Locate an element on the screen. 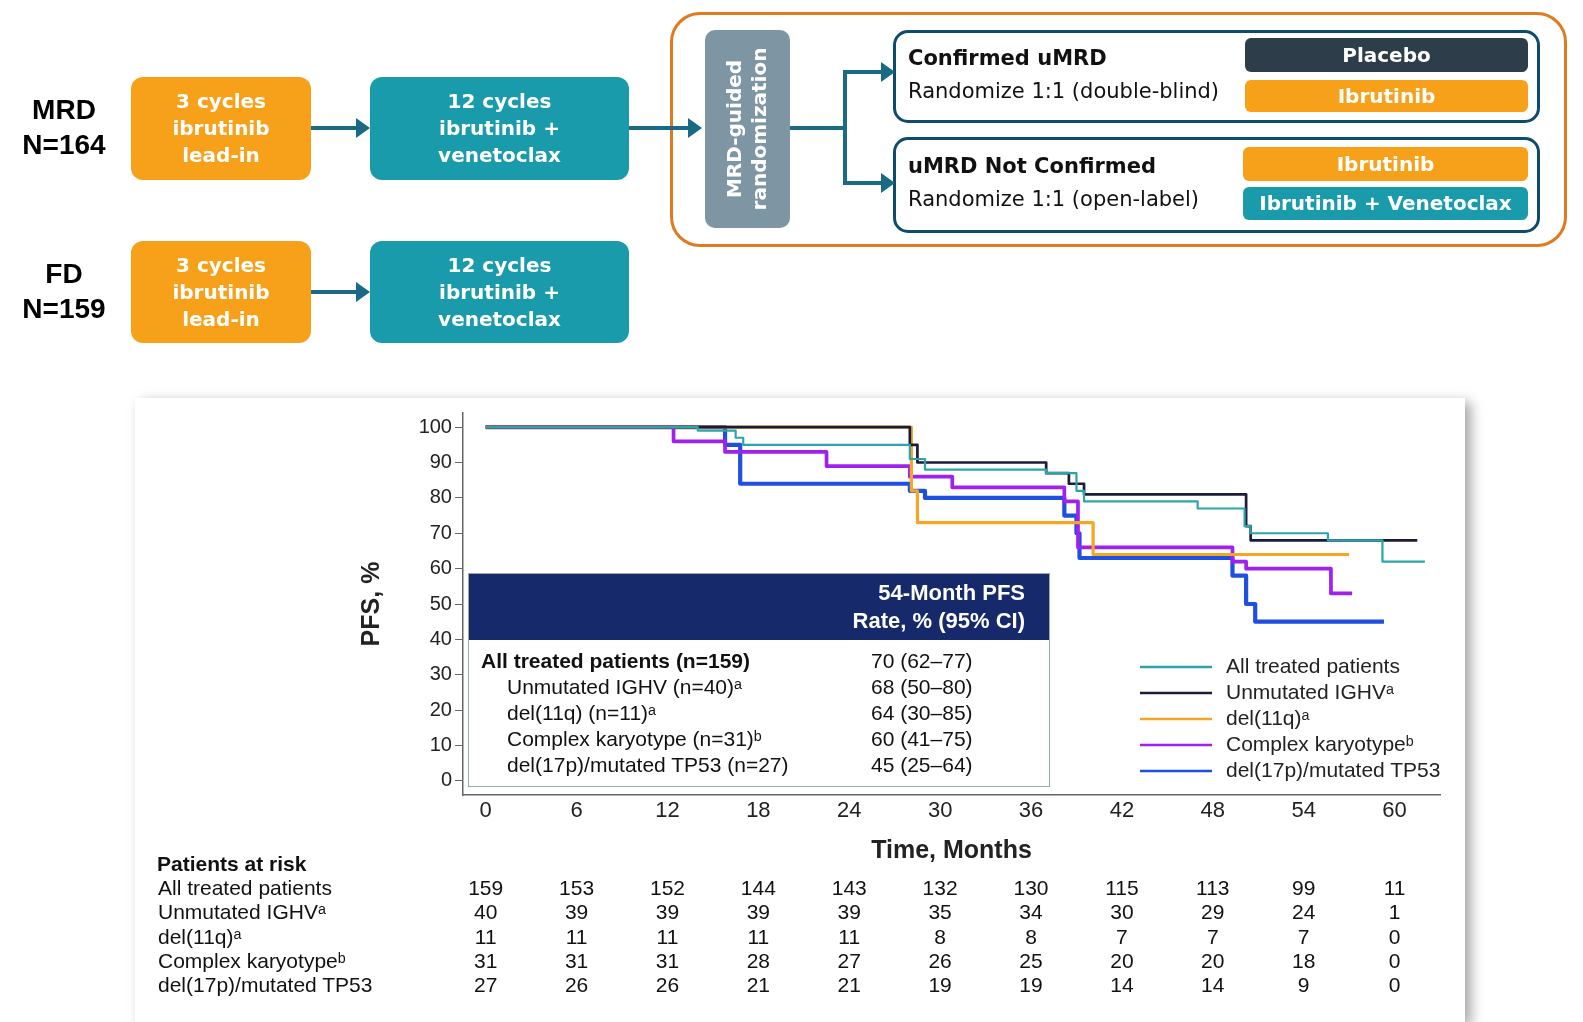 This screenshot has width=1583, height=1022. y-tick-label: 90 is located at coordinates (440, 461).